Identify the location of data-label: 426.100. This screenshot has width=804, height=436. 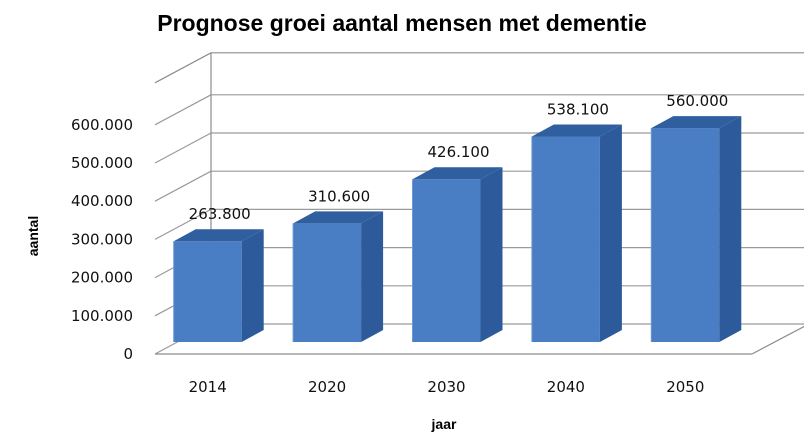
(458, 152).